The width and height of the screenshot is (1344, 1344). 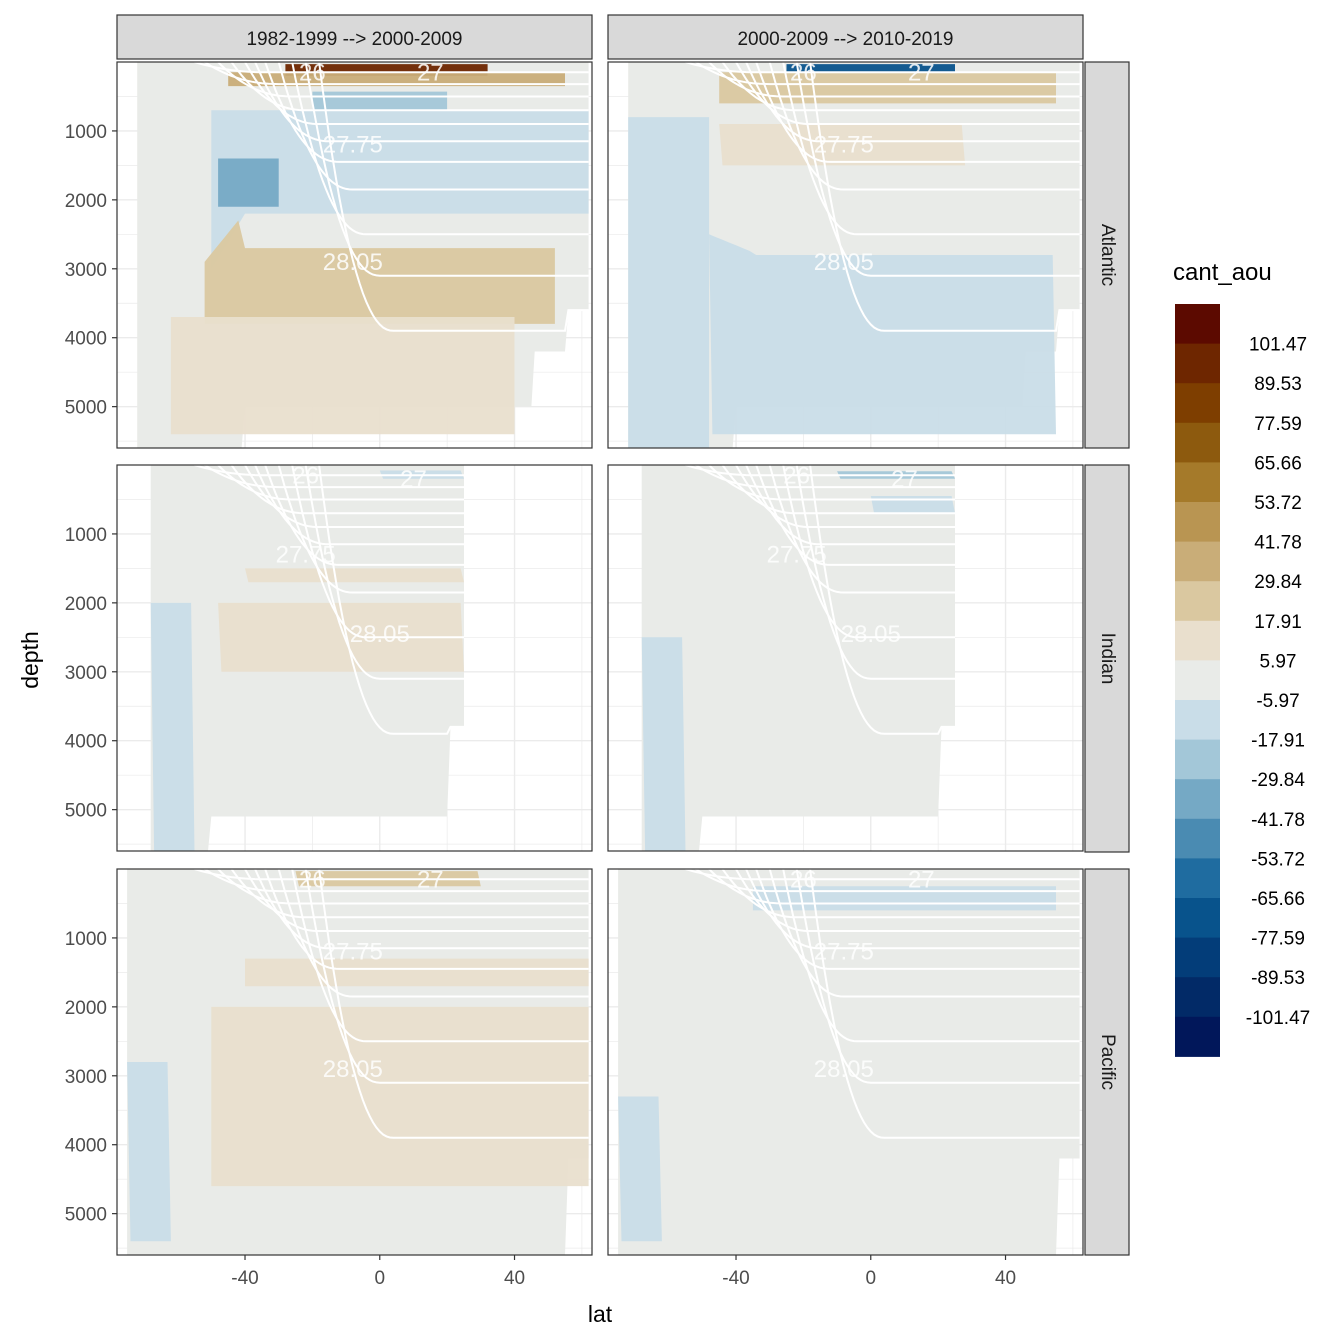 What do you see at coordinates (1278, 661) in the screenshot?
I see `legend-break-label: 5.97` at bounding box center [1278, 661].